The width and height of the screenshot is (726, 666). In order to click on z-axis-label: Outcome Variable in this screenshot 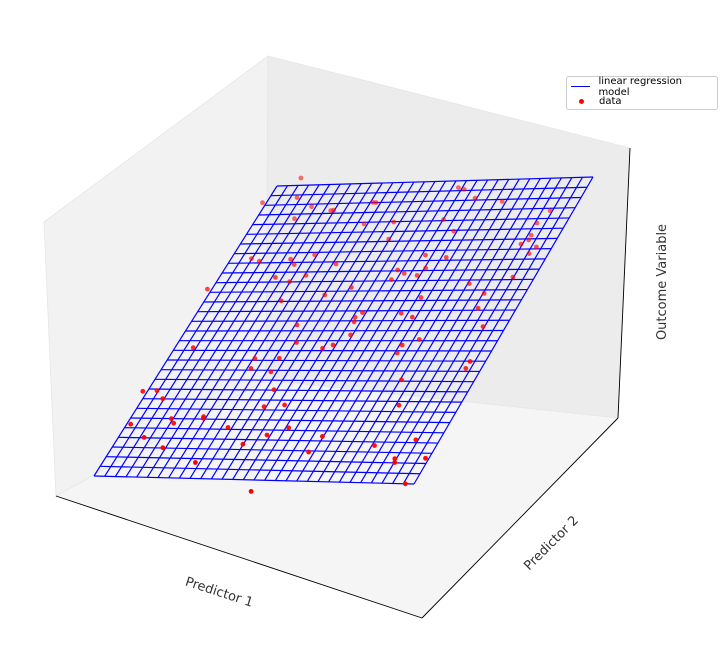, I will do `click(662, 282)`.